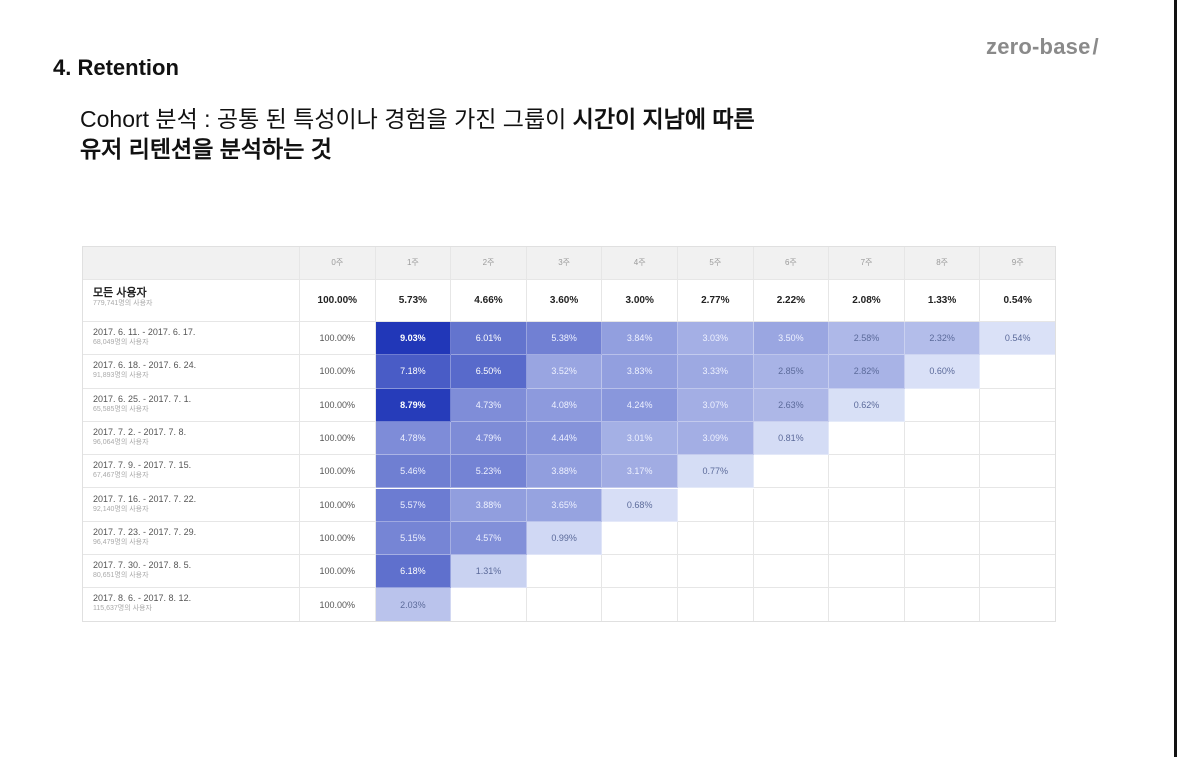  What do you see at coordinates (564, 339) in the screenshot?
I see `retention-cell: 5.38%` at bounding box center [564, 339].